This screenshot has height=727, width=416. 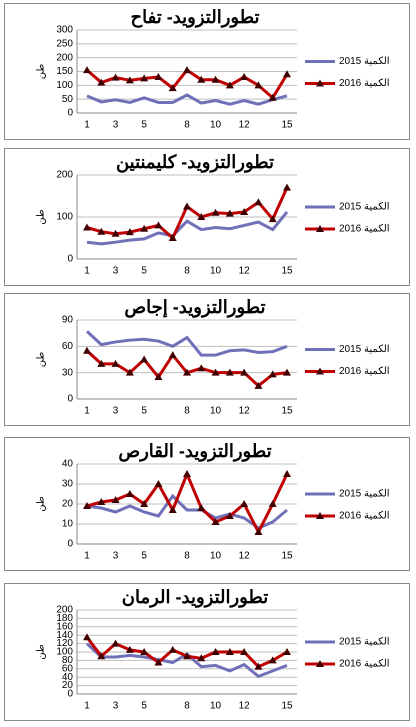 What do you see at coordinates (64, 626) in the screenshot?
I see `y-tick-label: 160` at bounding box center [64, 626].